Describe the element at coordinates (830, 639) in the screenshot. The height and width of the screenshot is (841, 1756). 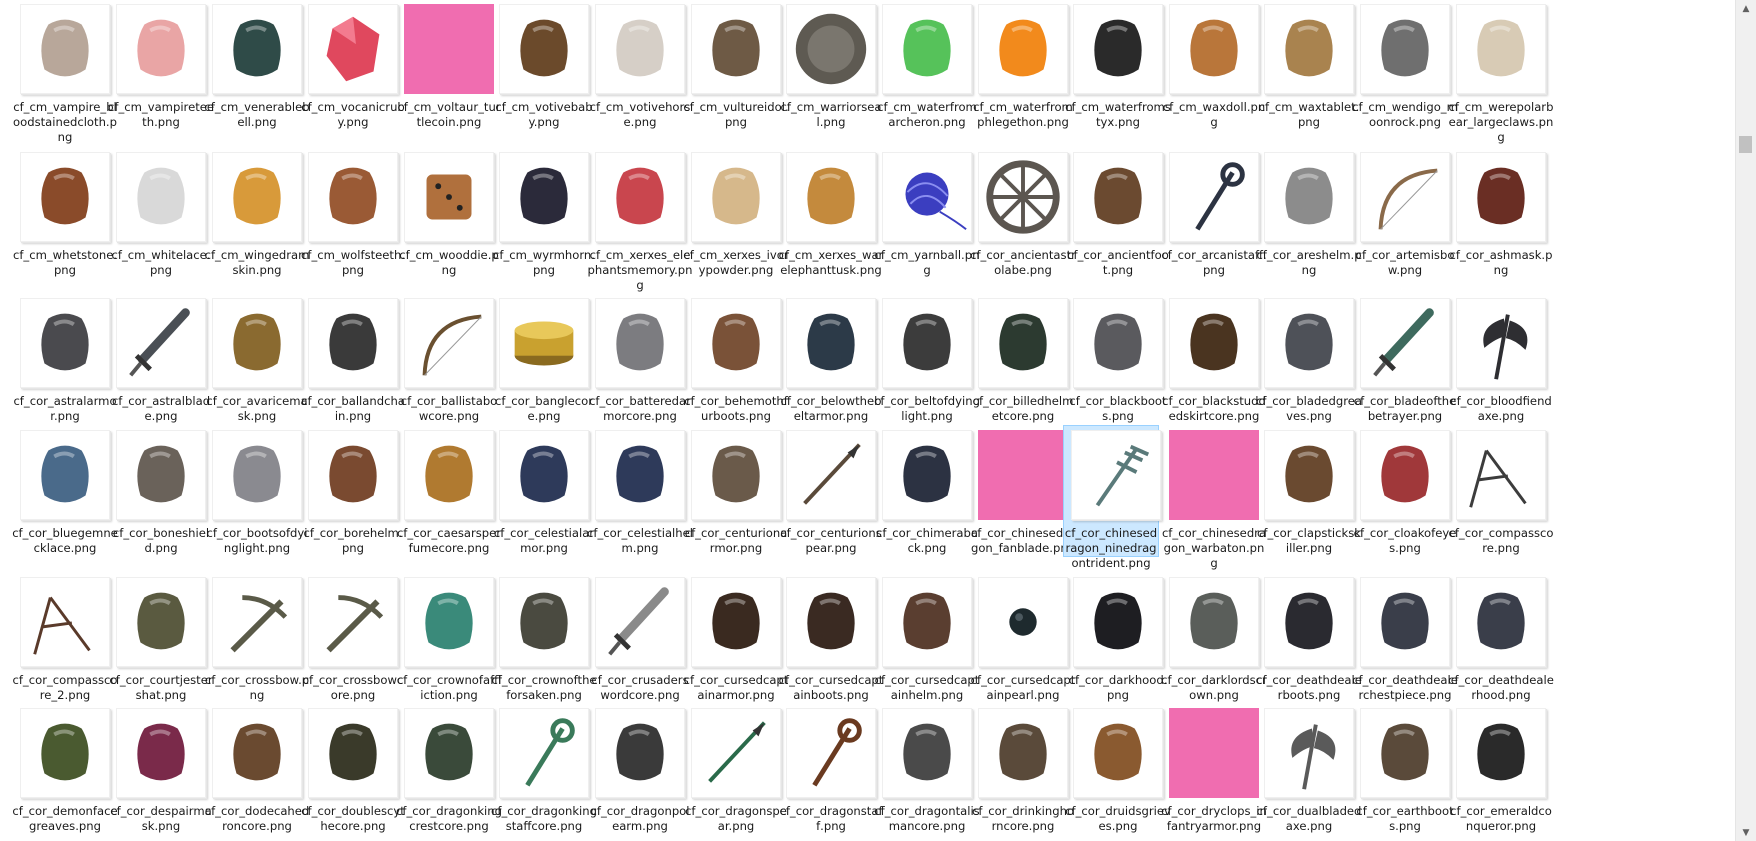
I see `file-item: cf_cor_cursedcaptainboots.png` at that location.